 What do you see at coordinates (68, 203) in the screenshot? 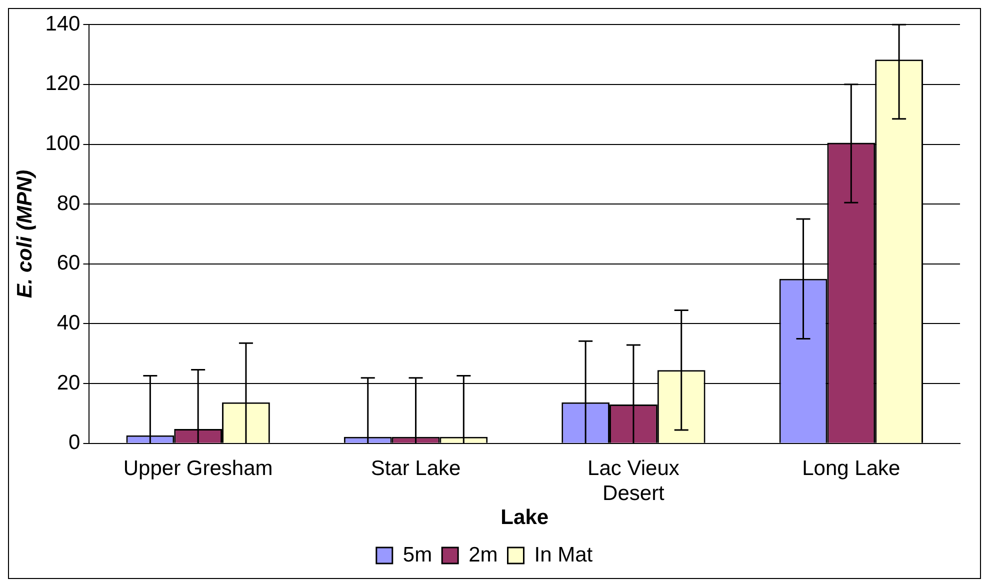
I see `y-tick-label: 80` at bounding box center [68, 203].